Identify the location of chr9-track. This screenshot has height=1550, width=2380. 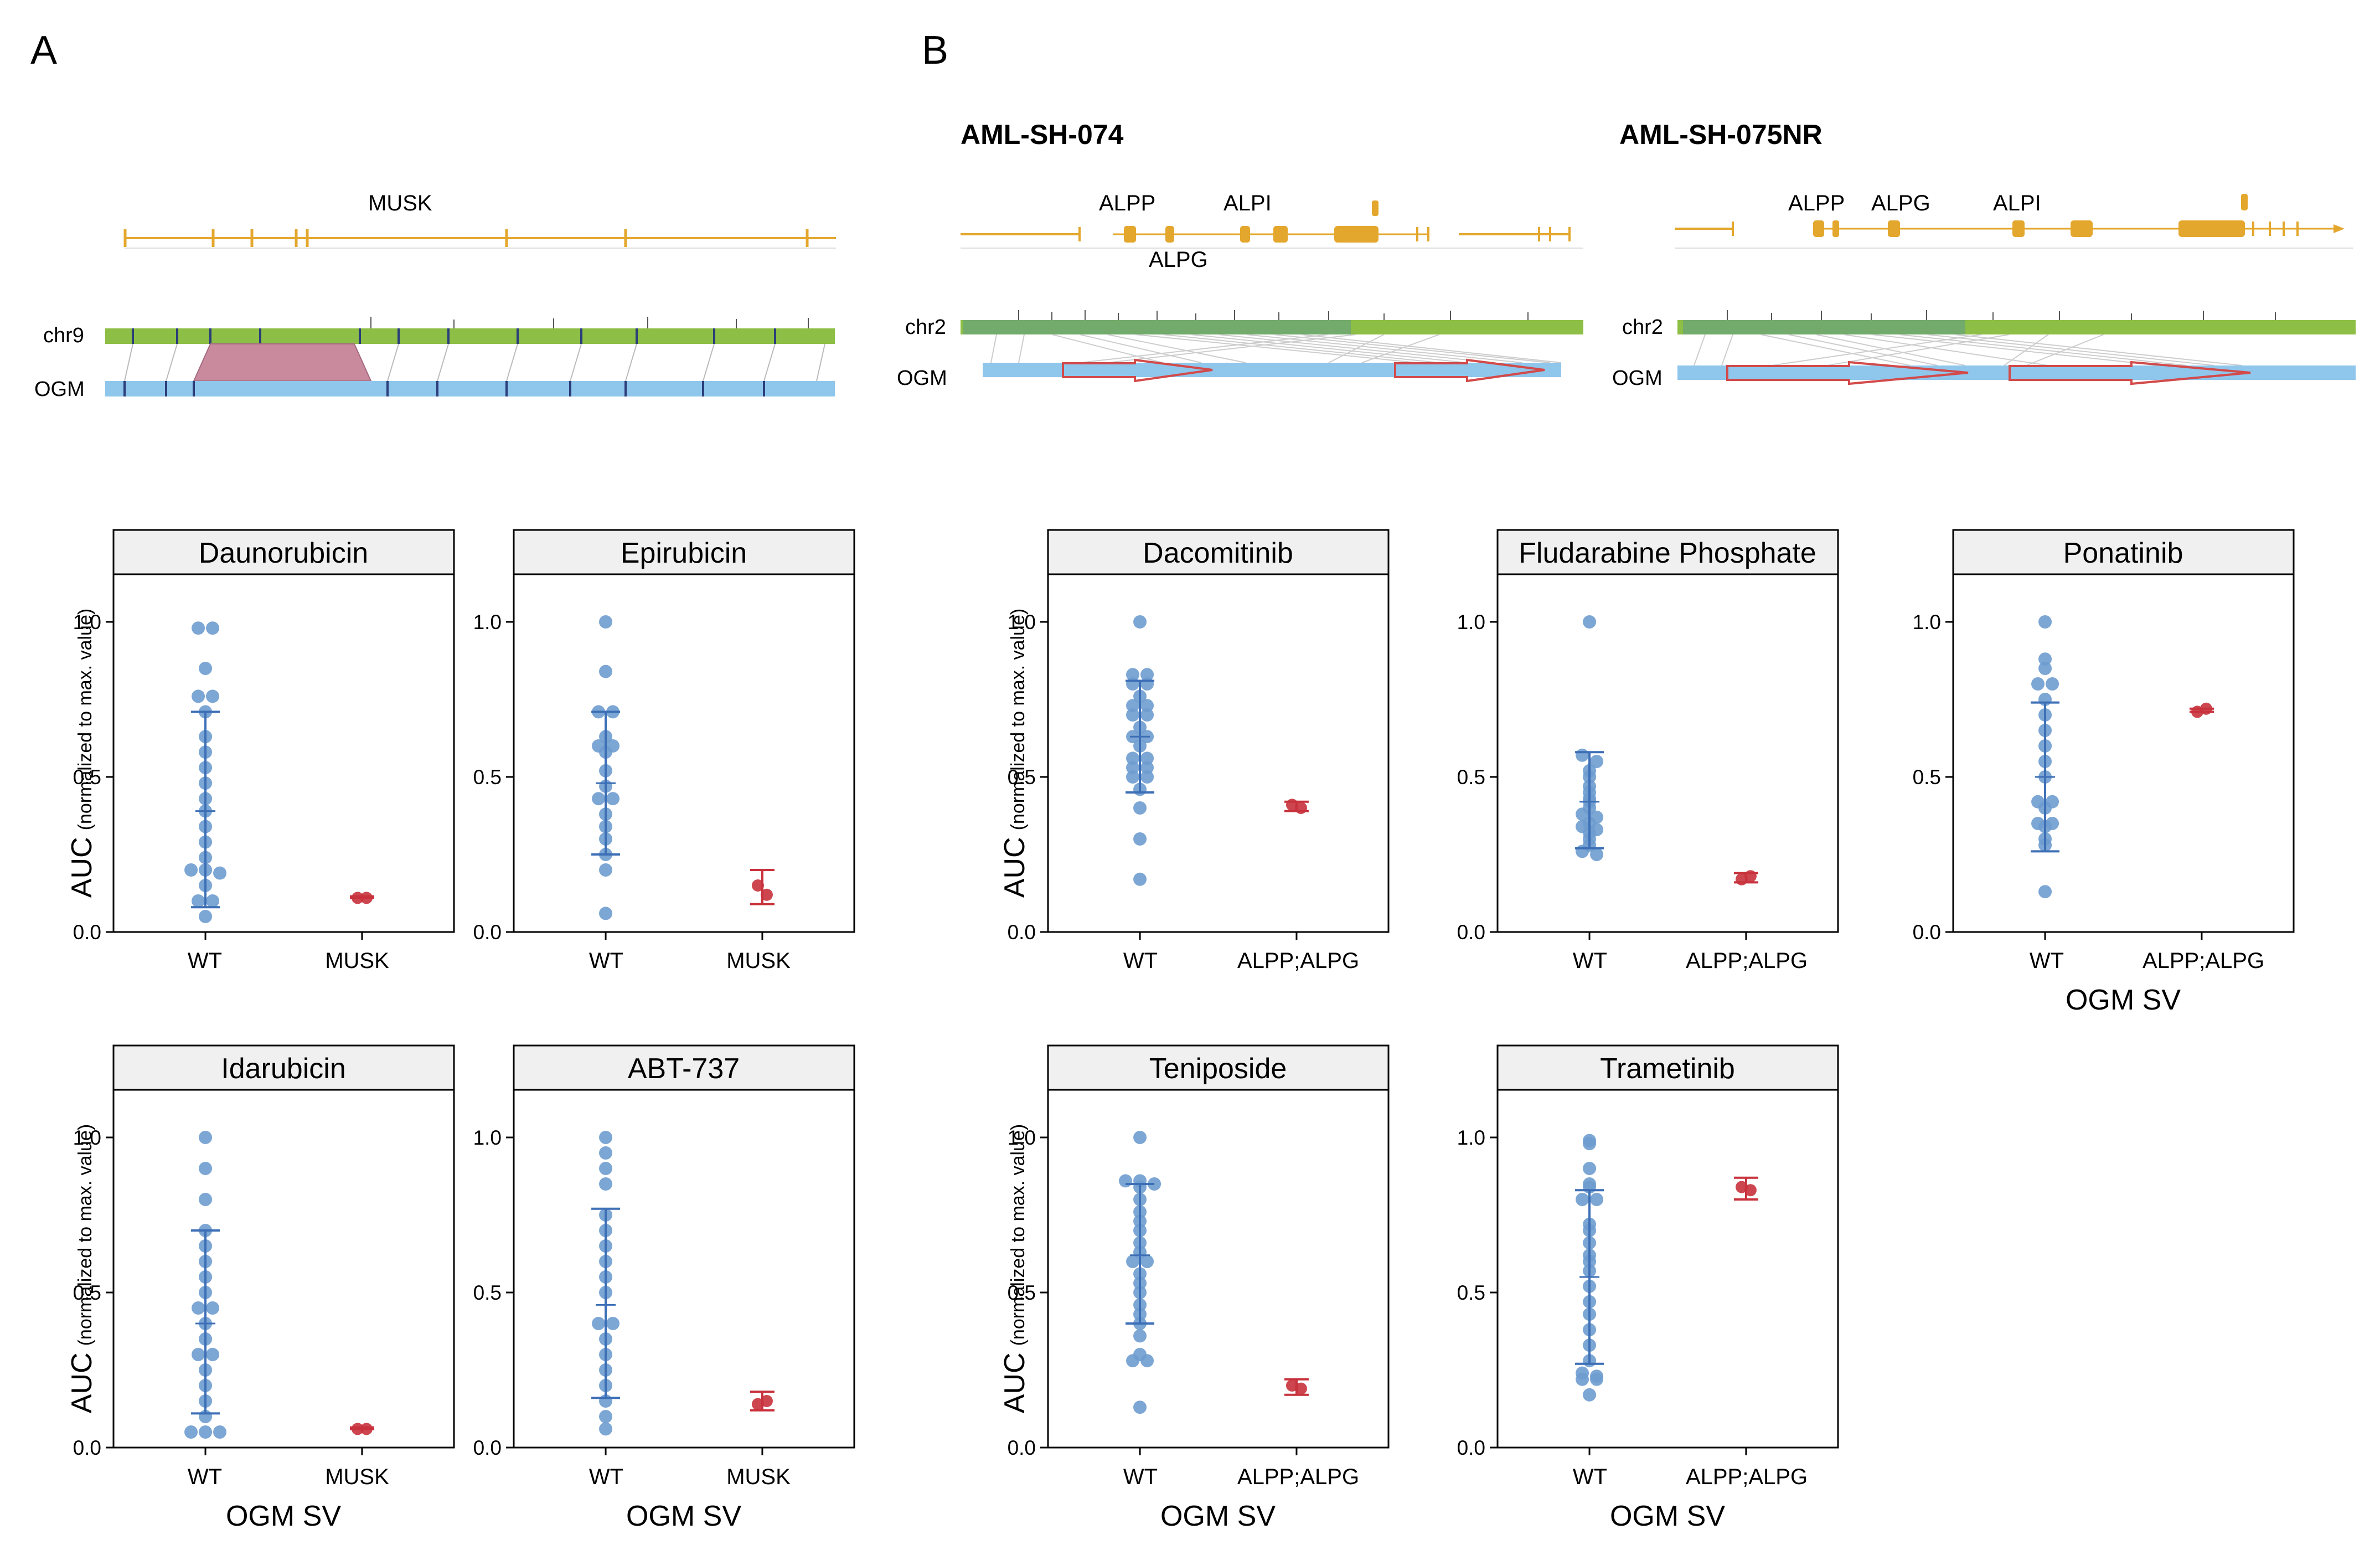
(470, 336).